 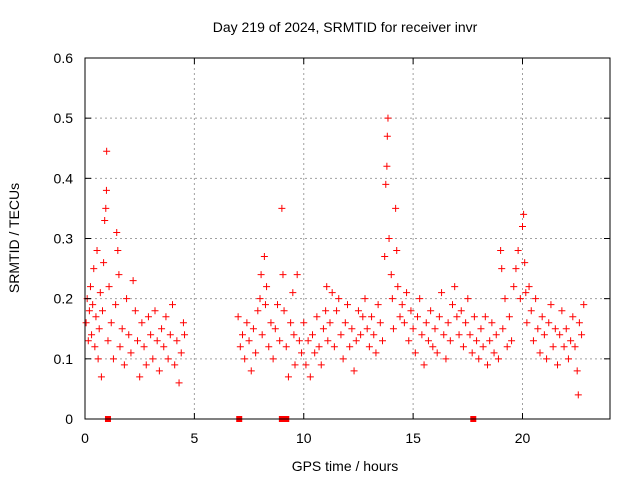 What do you see at coordinates (345, 466) in the screenshot?
I see `x-axis-label: GPS time / hours` at bounding box center [345, 466].